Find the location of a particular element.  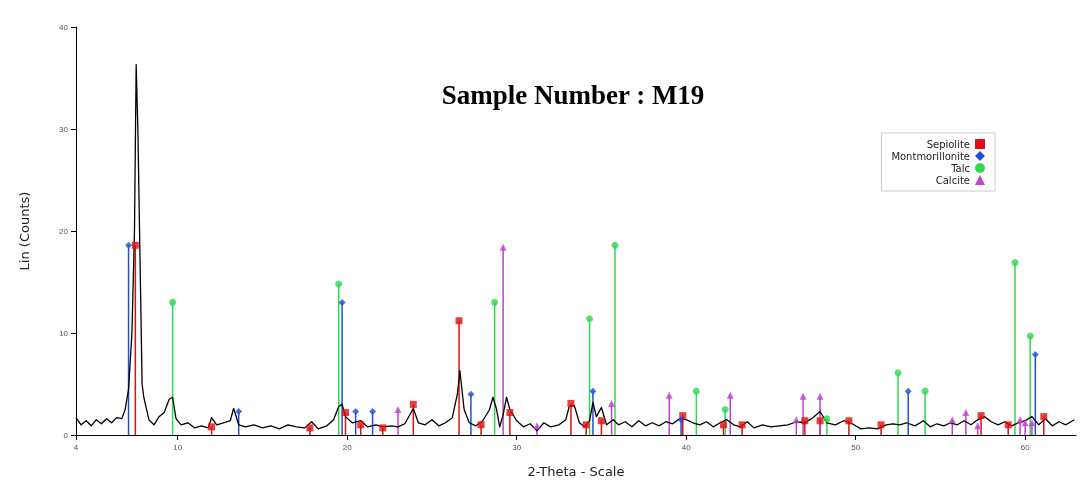

legend-label: Montmorillonite is located at coordinates (930, 156).